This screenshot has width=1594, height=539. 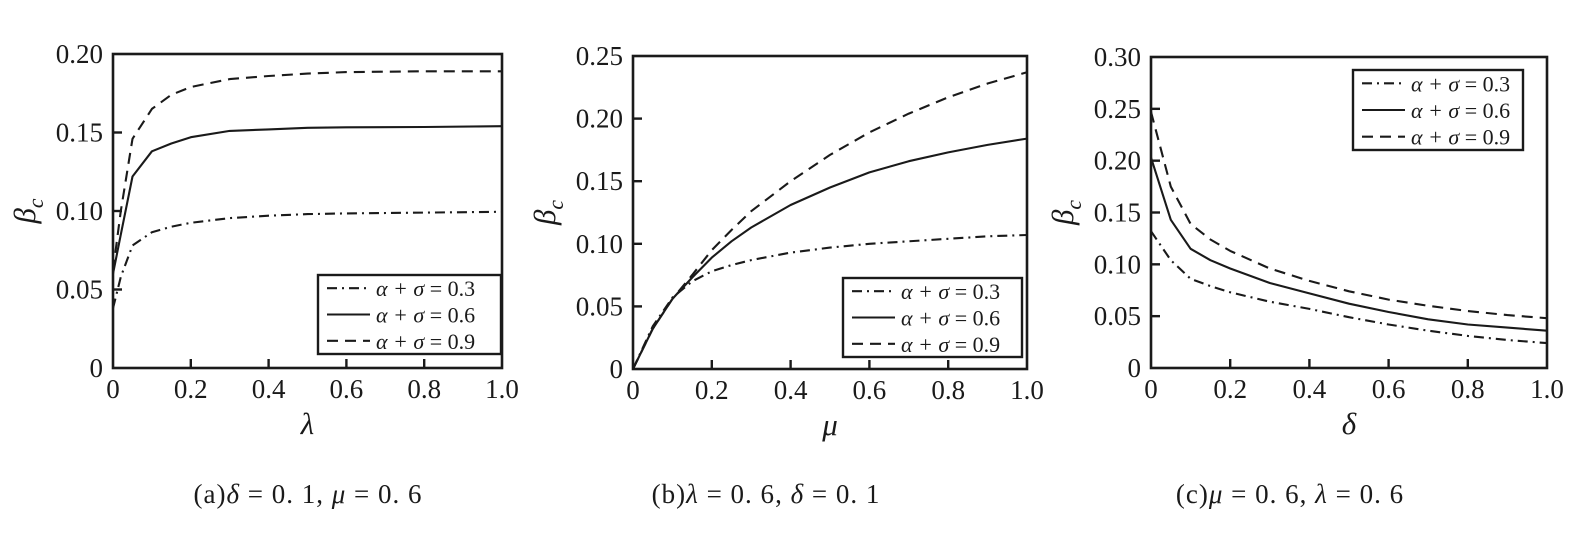 What do you see at coordinates (1310, 389) in the screenshot?
I see `chart-c-x-tick-label: 0.4` at bounding box center [1310, 389].